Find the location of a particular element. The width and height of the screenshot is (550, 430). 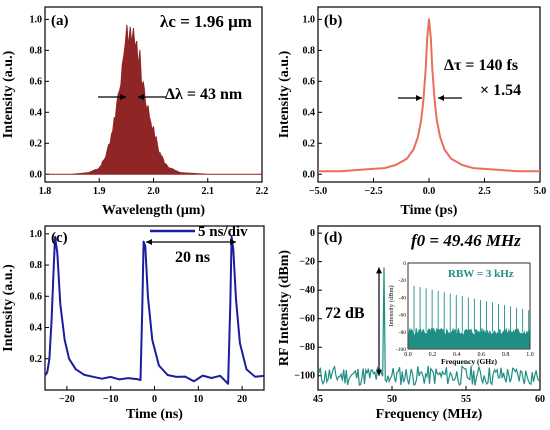

panel-c-ytick-label: 0.4 is located at coordinates (36, 328).